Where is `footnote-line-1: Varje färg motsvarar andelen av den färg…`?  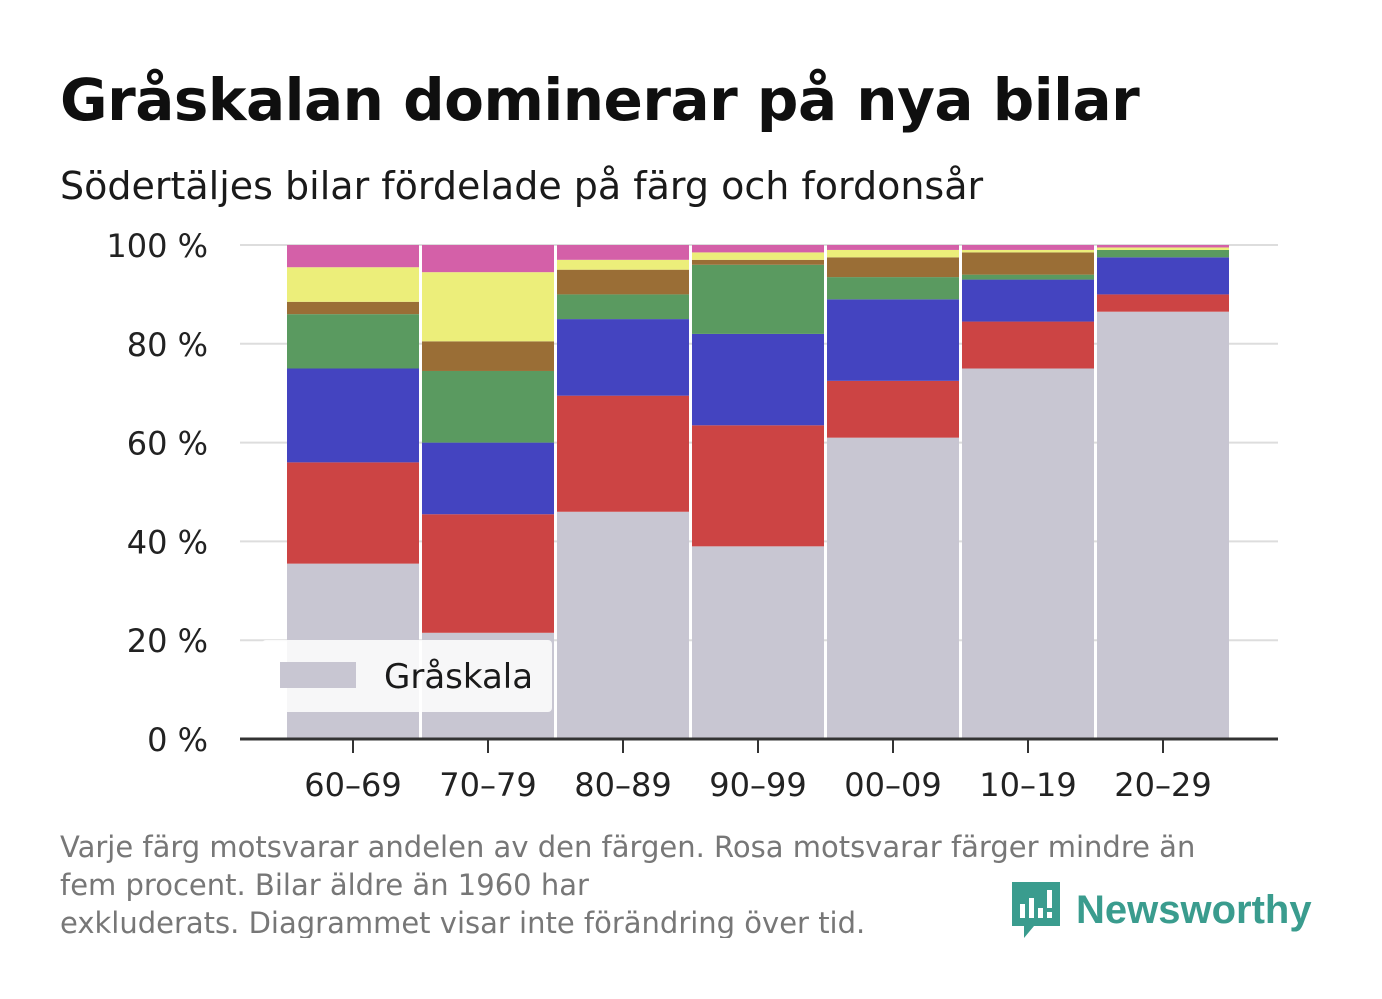 footnote-line-1: Varje färg motsvarar andelen av den färg… is located at coordinates (628, 847).